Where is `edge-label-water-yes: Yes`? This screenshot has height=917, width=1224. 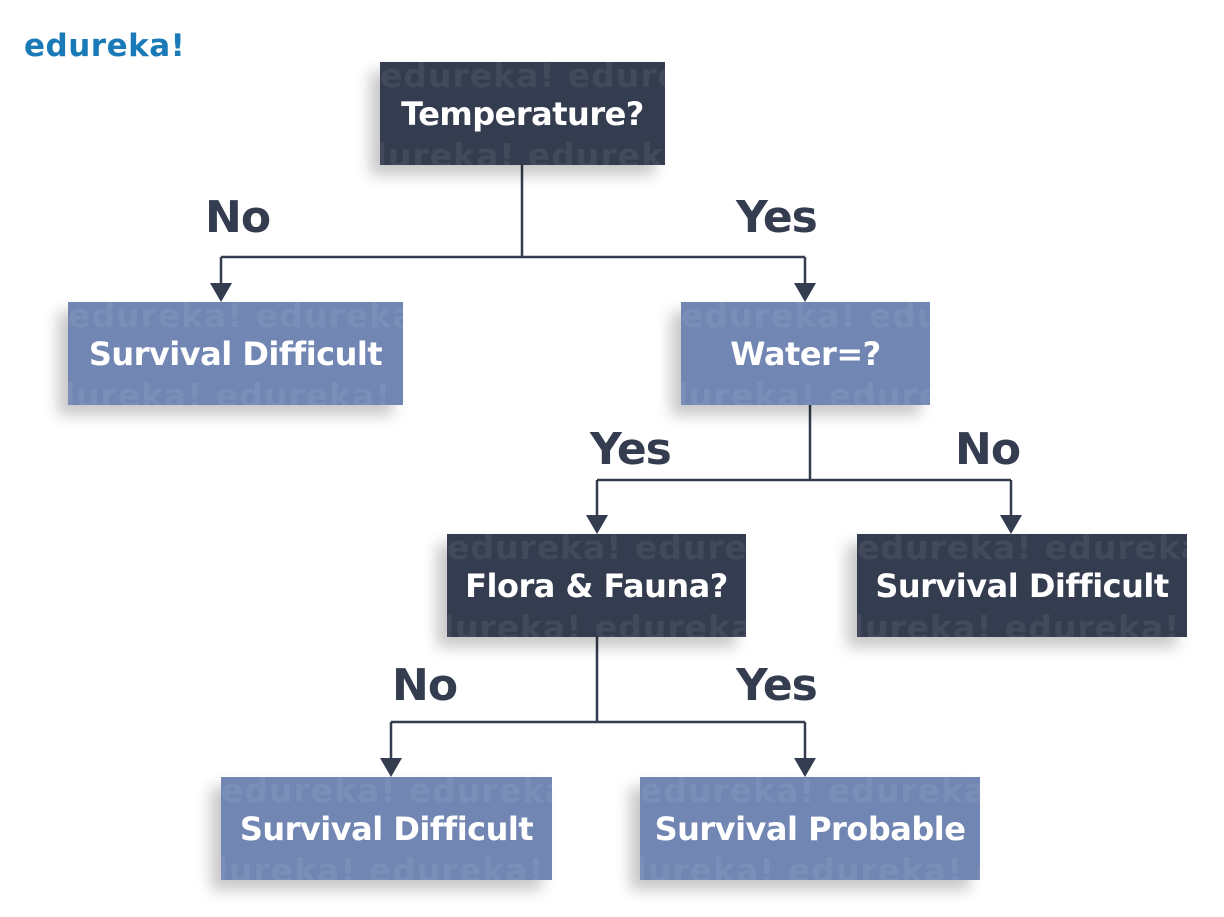 edge-label-water-yes: Yes is located at coordinates (631, 449).